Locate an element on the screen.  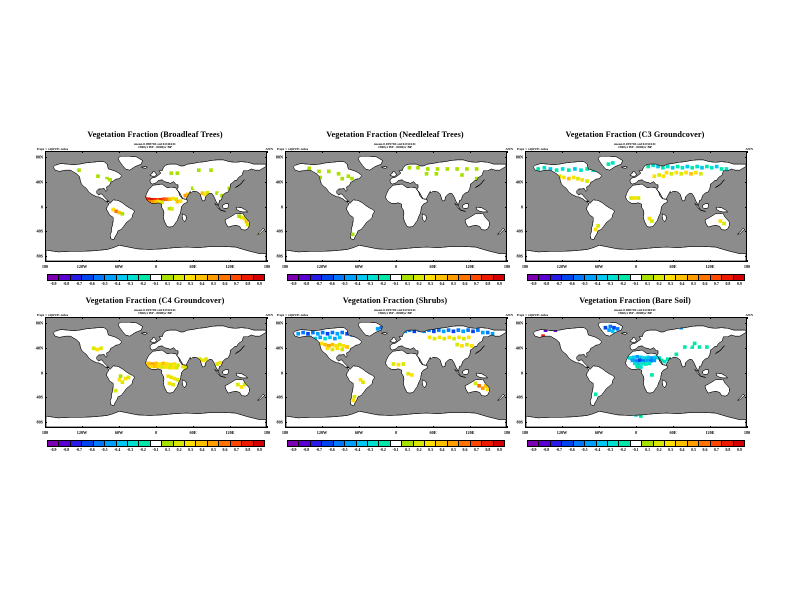
colorbar-tick-label: -0.2 is located at coordinates (142, 449).